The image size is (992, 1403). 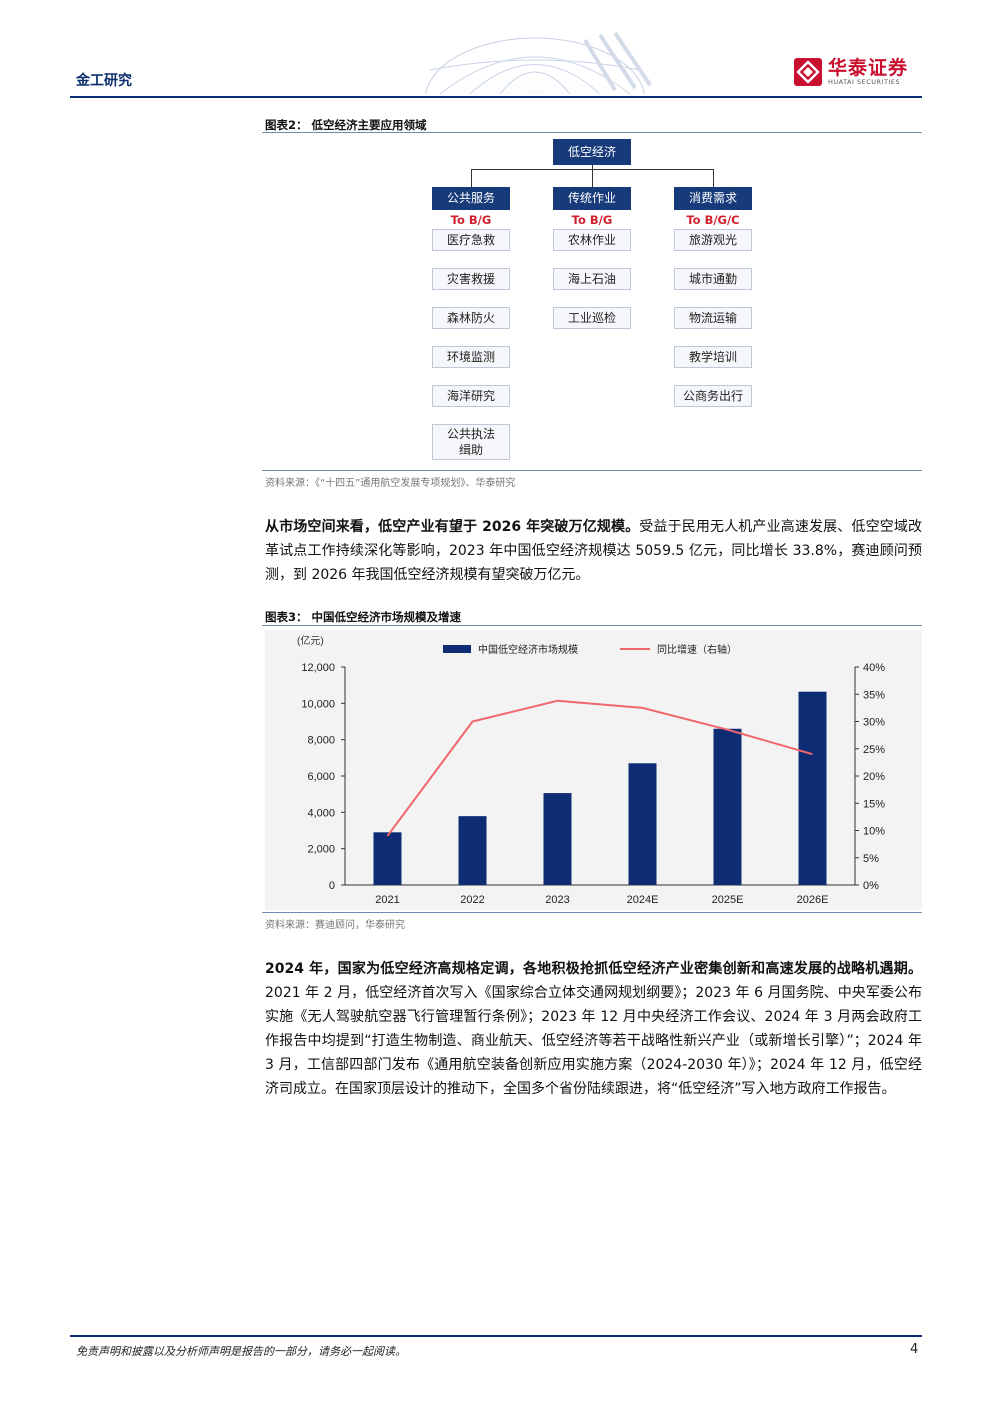 What do you see at coordinates (471, 396) in the screenshot?
I see `diagram-item: 海洋研究` at bounding box center [471, 396].